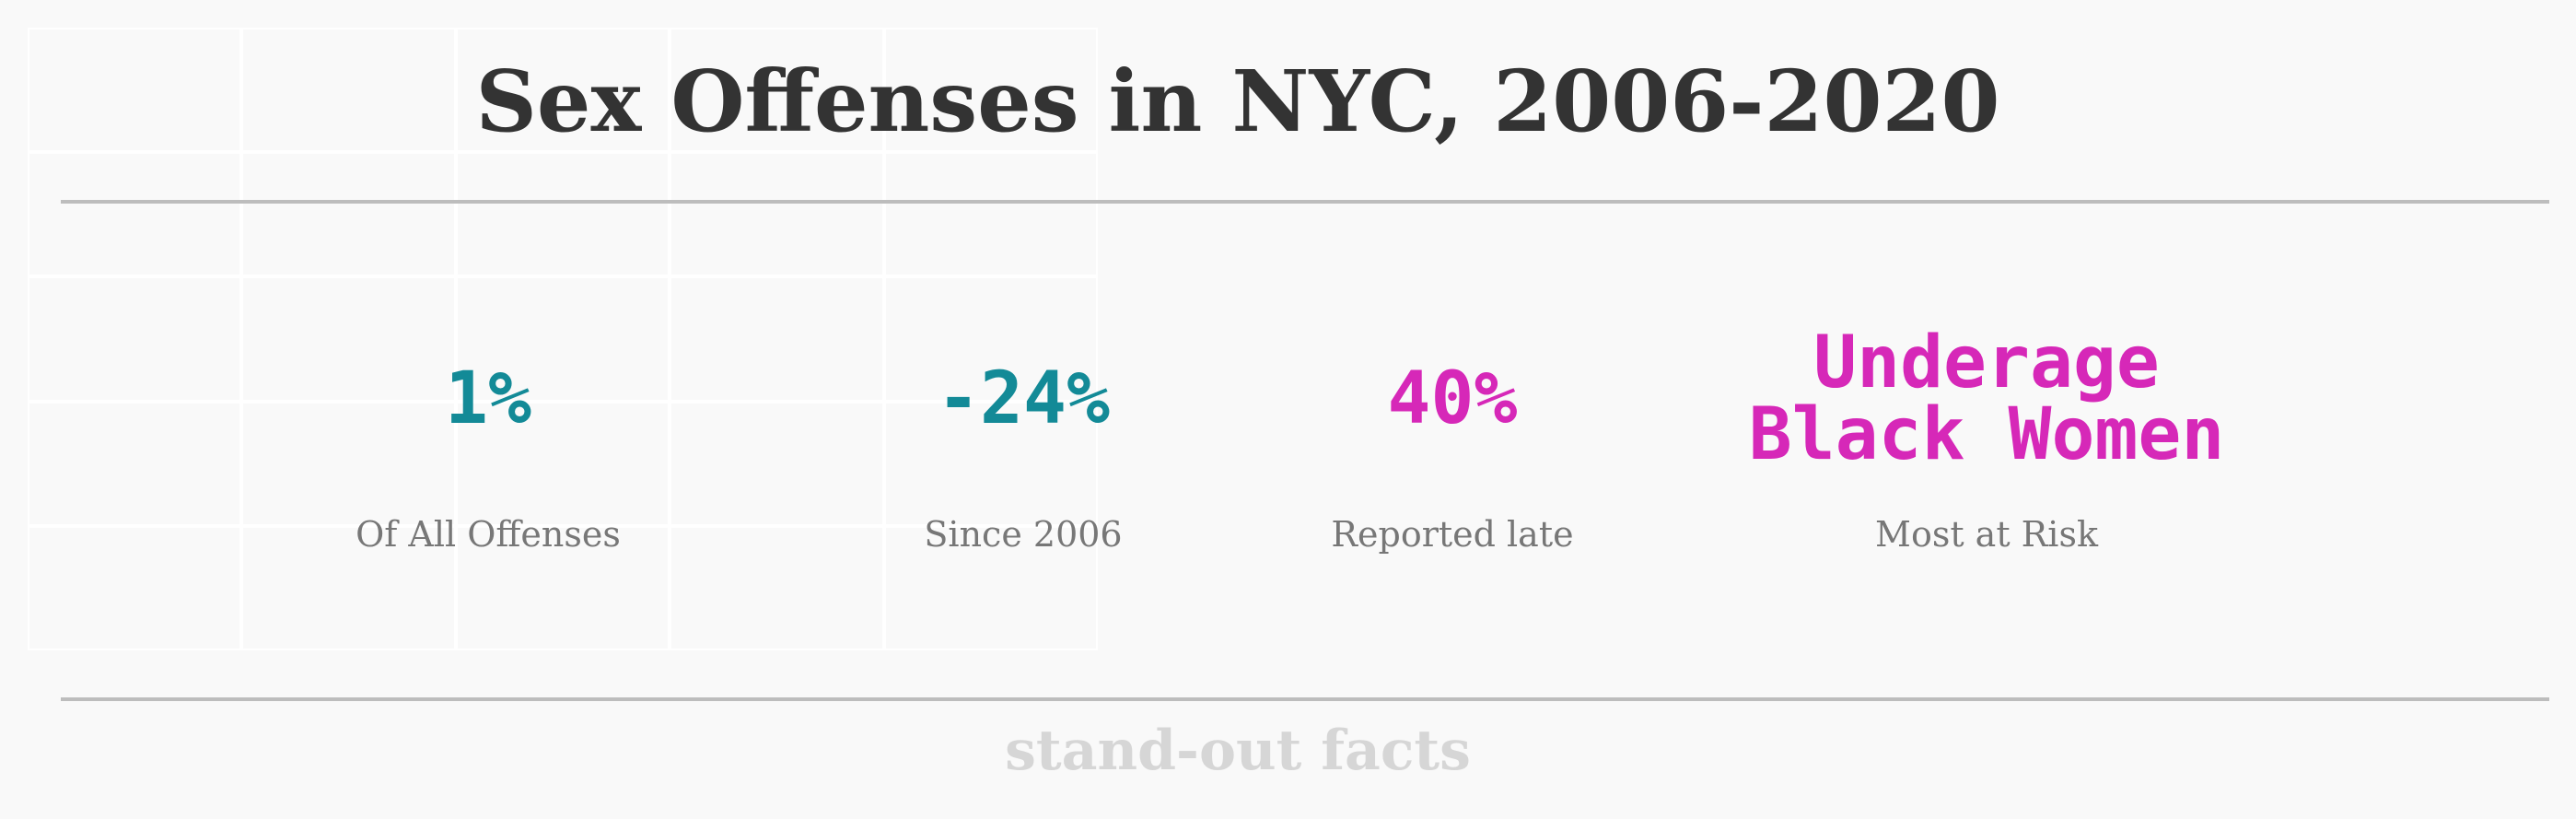 This screenshot has height=819, width=2576. Describe the element at coordinates (1238, 750) in the screenshot. I see `footer-caption: stand-out facts` at that location.